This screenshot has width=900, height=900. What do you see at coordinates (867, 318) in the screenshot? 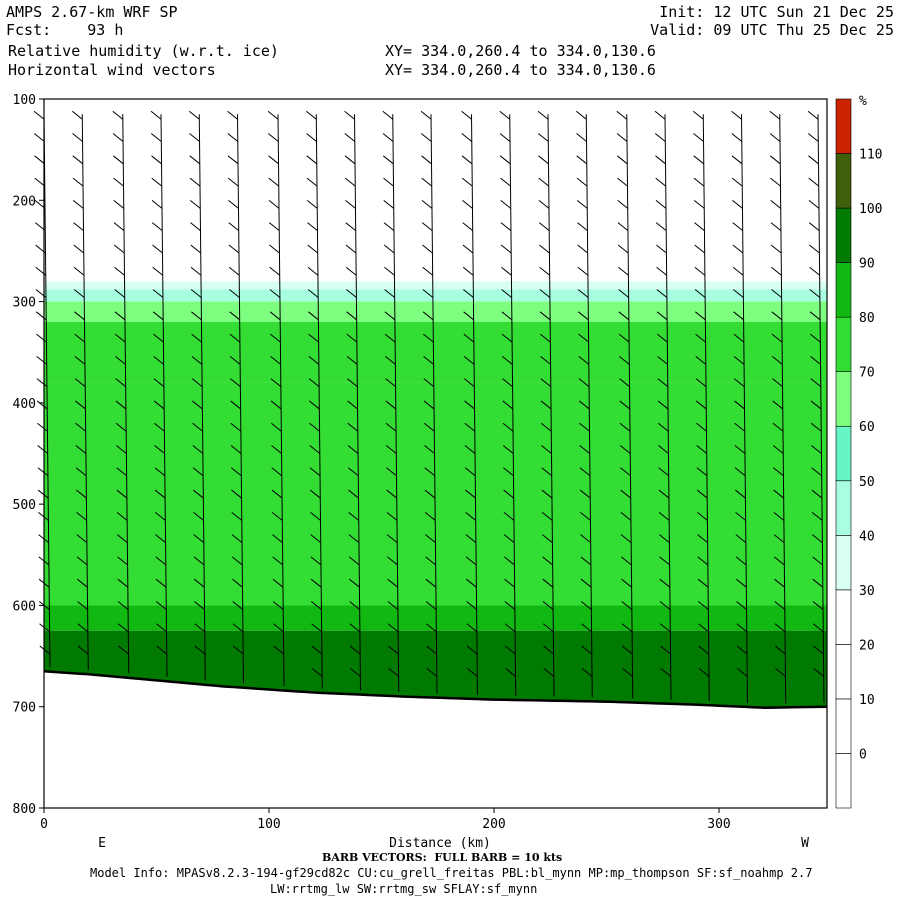
I see `colorbar-label: 80` at bounding box center [867, 318].